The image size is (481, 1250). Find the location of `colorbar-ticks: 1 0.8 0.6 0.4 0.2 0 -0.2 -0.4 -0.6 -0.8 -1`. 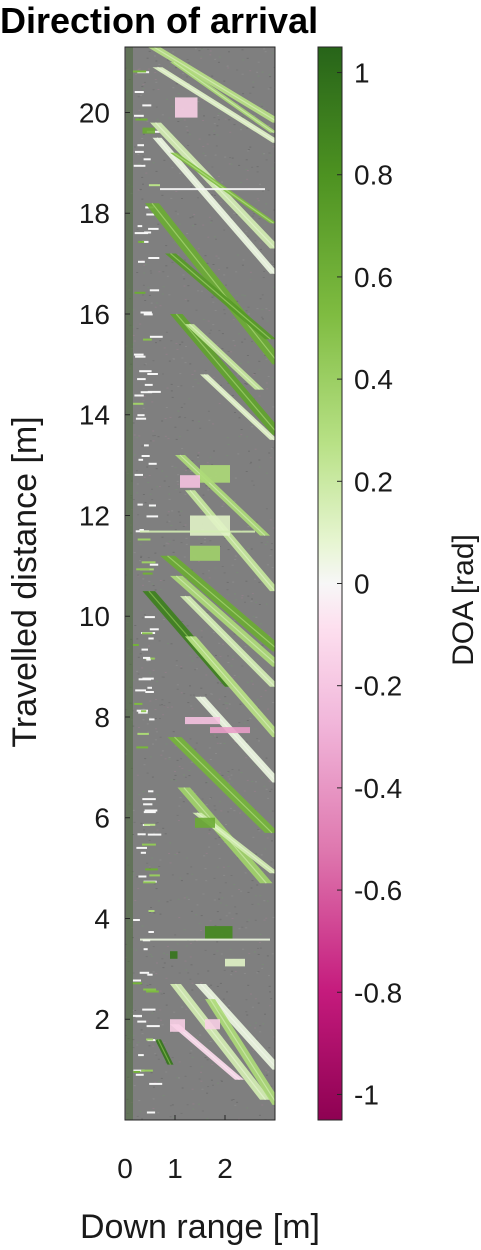

colorbar-ticks: 1 0.8 0.6 0.4 0.2 0 -0.2 -0.4 -0.6 -0.8 -1 is located at coordinates (369, 584).